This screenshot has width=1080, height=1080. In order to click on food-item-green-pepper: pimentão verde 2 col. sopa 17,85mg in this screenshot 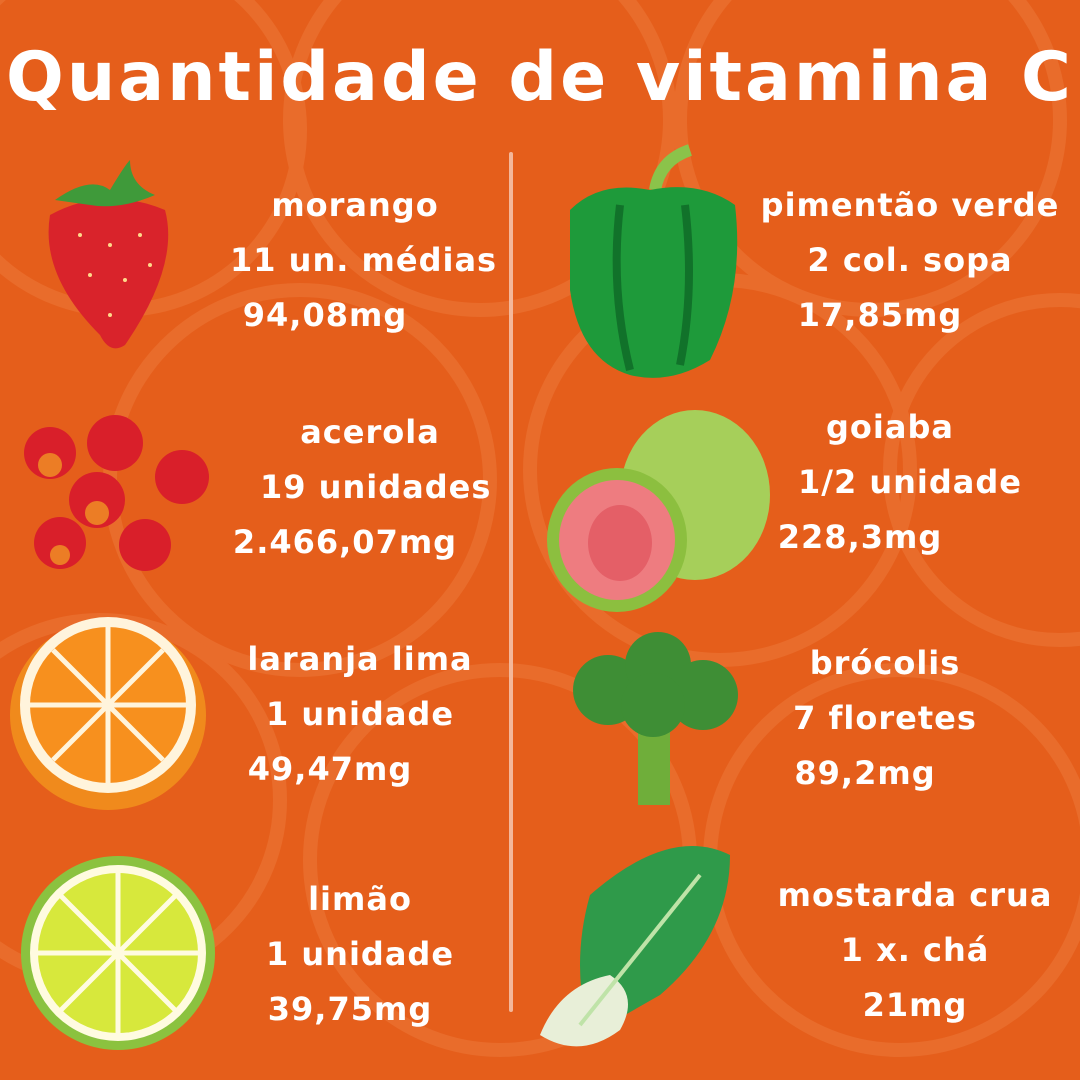, I will do `click(910, 260)`.